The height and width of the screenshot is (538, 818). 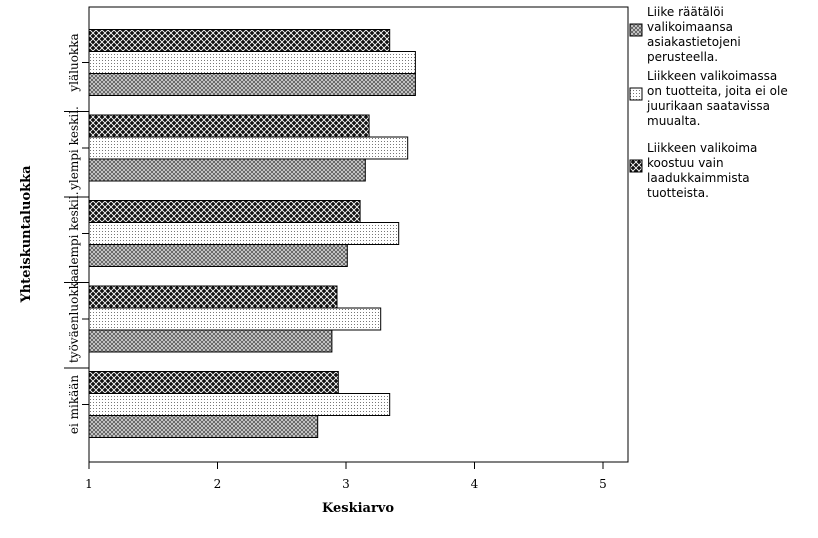 I want to click on x-tick-label: 3, so click(x=346, y=484).